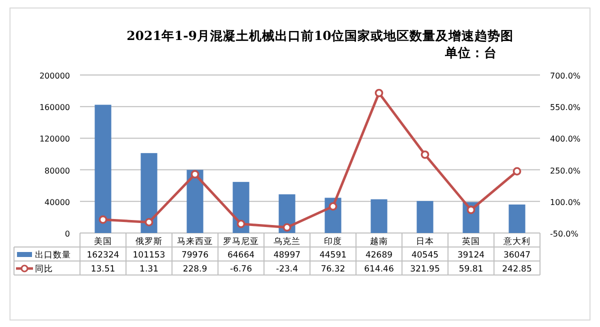 The height and width of the screenshot is (327, 600). Describe the element at coordinates (333, 269) in the screenshot. I see `data-label: 76.32` at that location.